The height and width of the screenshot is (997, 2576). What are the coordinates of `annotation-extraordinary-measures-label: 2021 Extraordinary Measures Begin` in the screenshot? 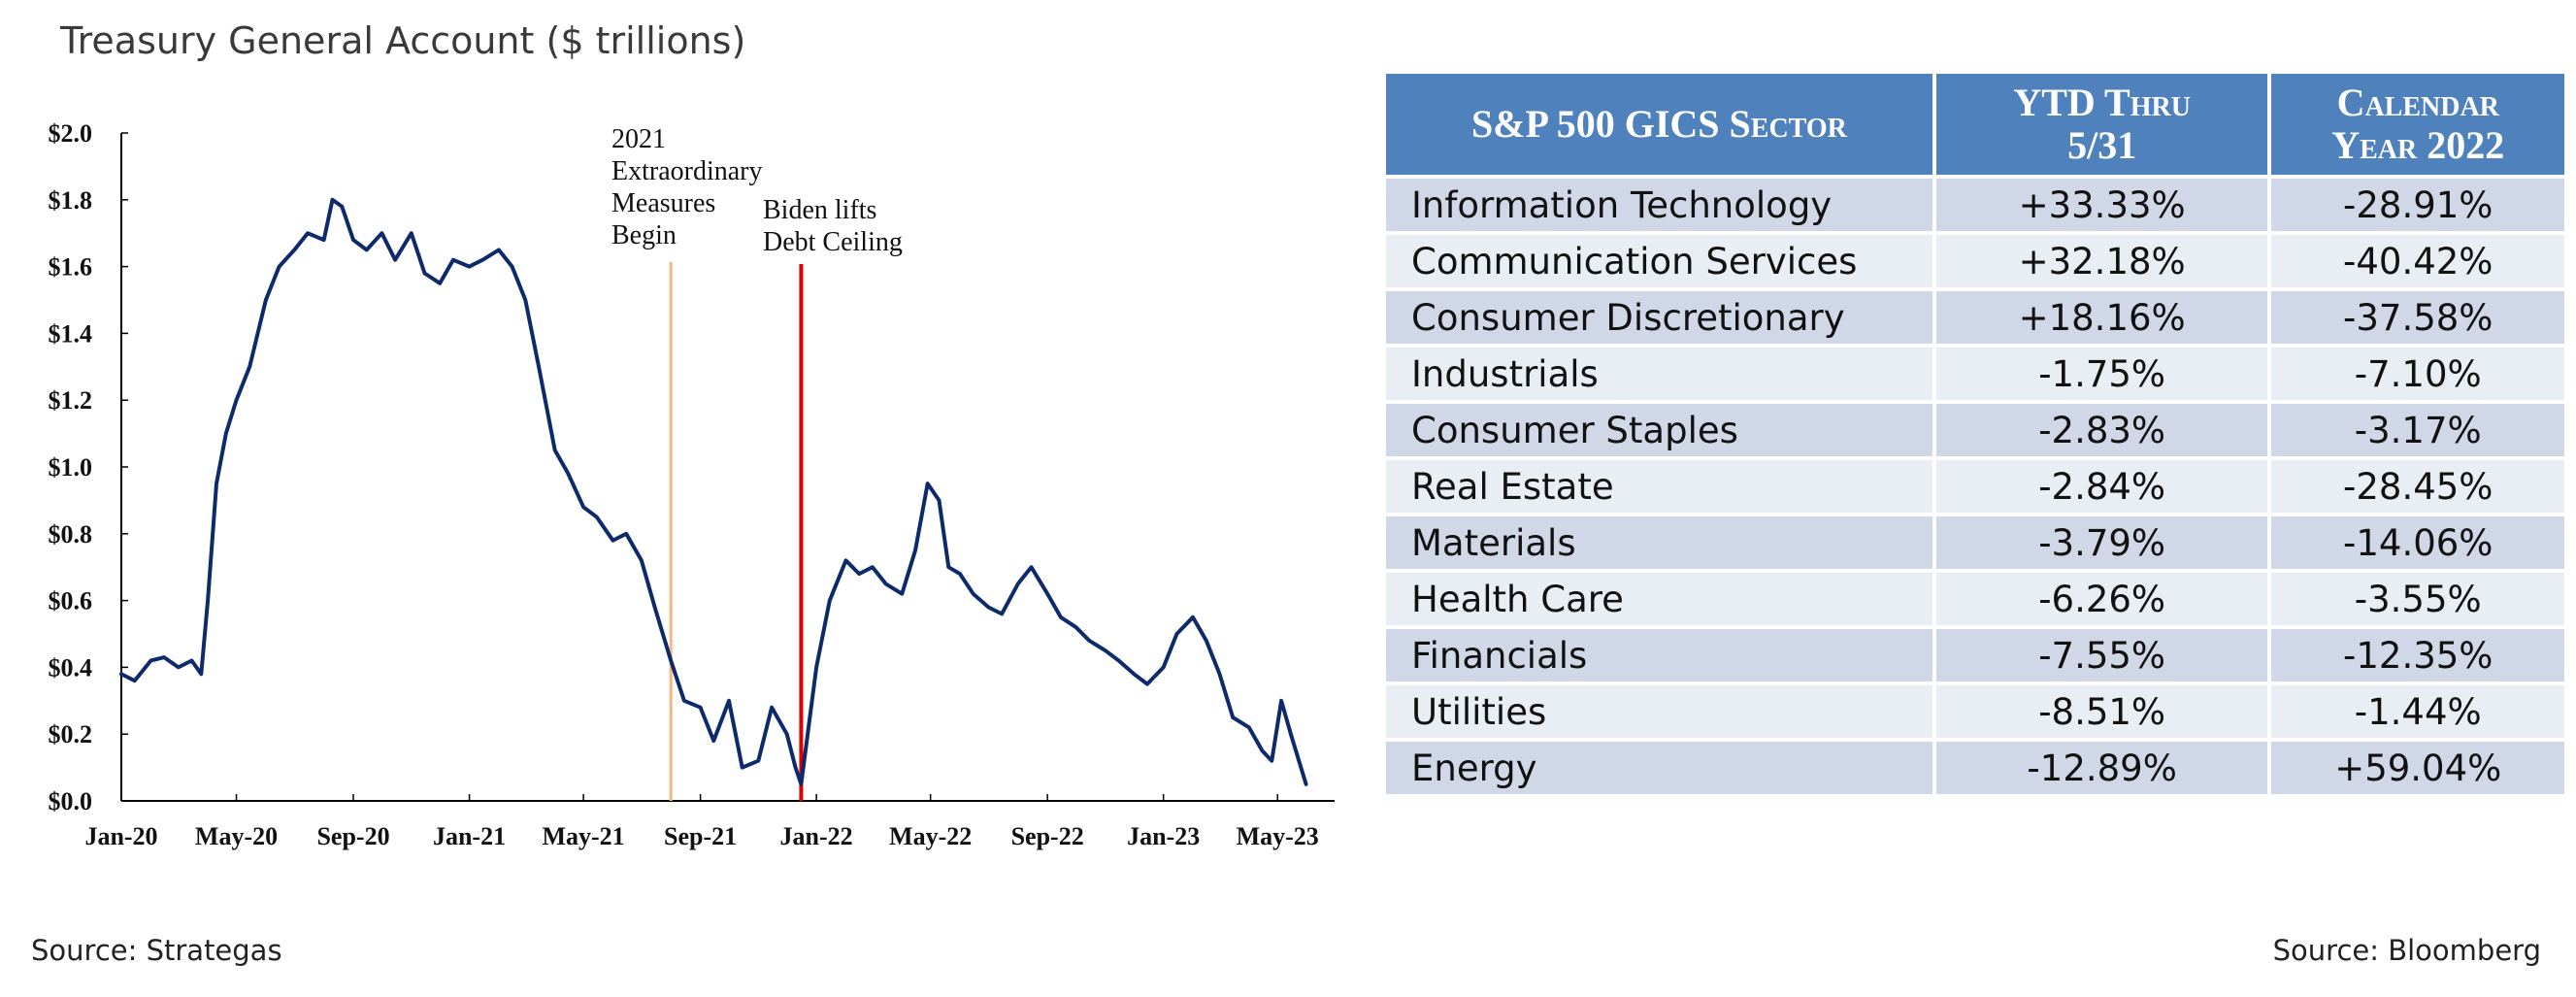 It's located at (687, 187).